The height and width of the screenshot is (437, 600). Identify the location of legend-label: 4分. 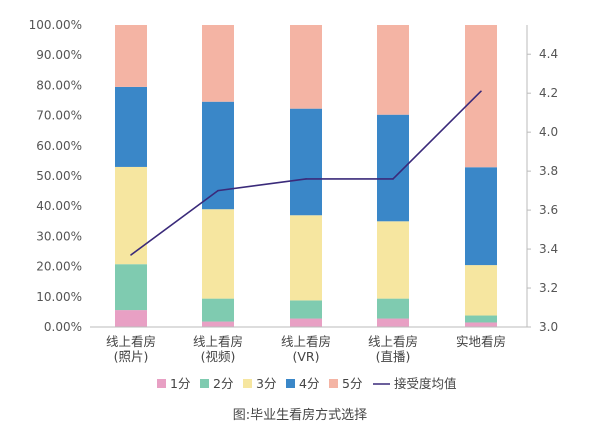
(309, 383).